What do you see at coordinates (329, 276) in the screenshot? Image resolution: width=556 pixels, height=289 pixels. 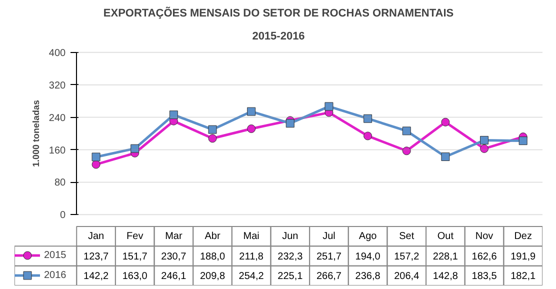 I see `data-label: 266,7` at bounding box center [329, 276].